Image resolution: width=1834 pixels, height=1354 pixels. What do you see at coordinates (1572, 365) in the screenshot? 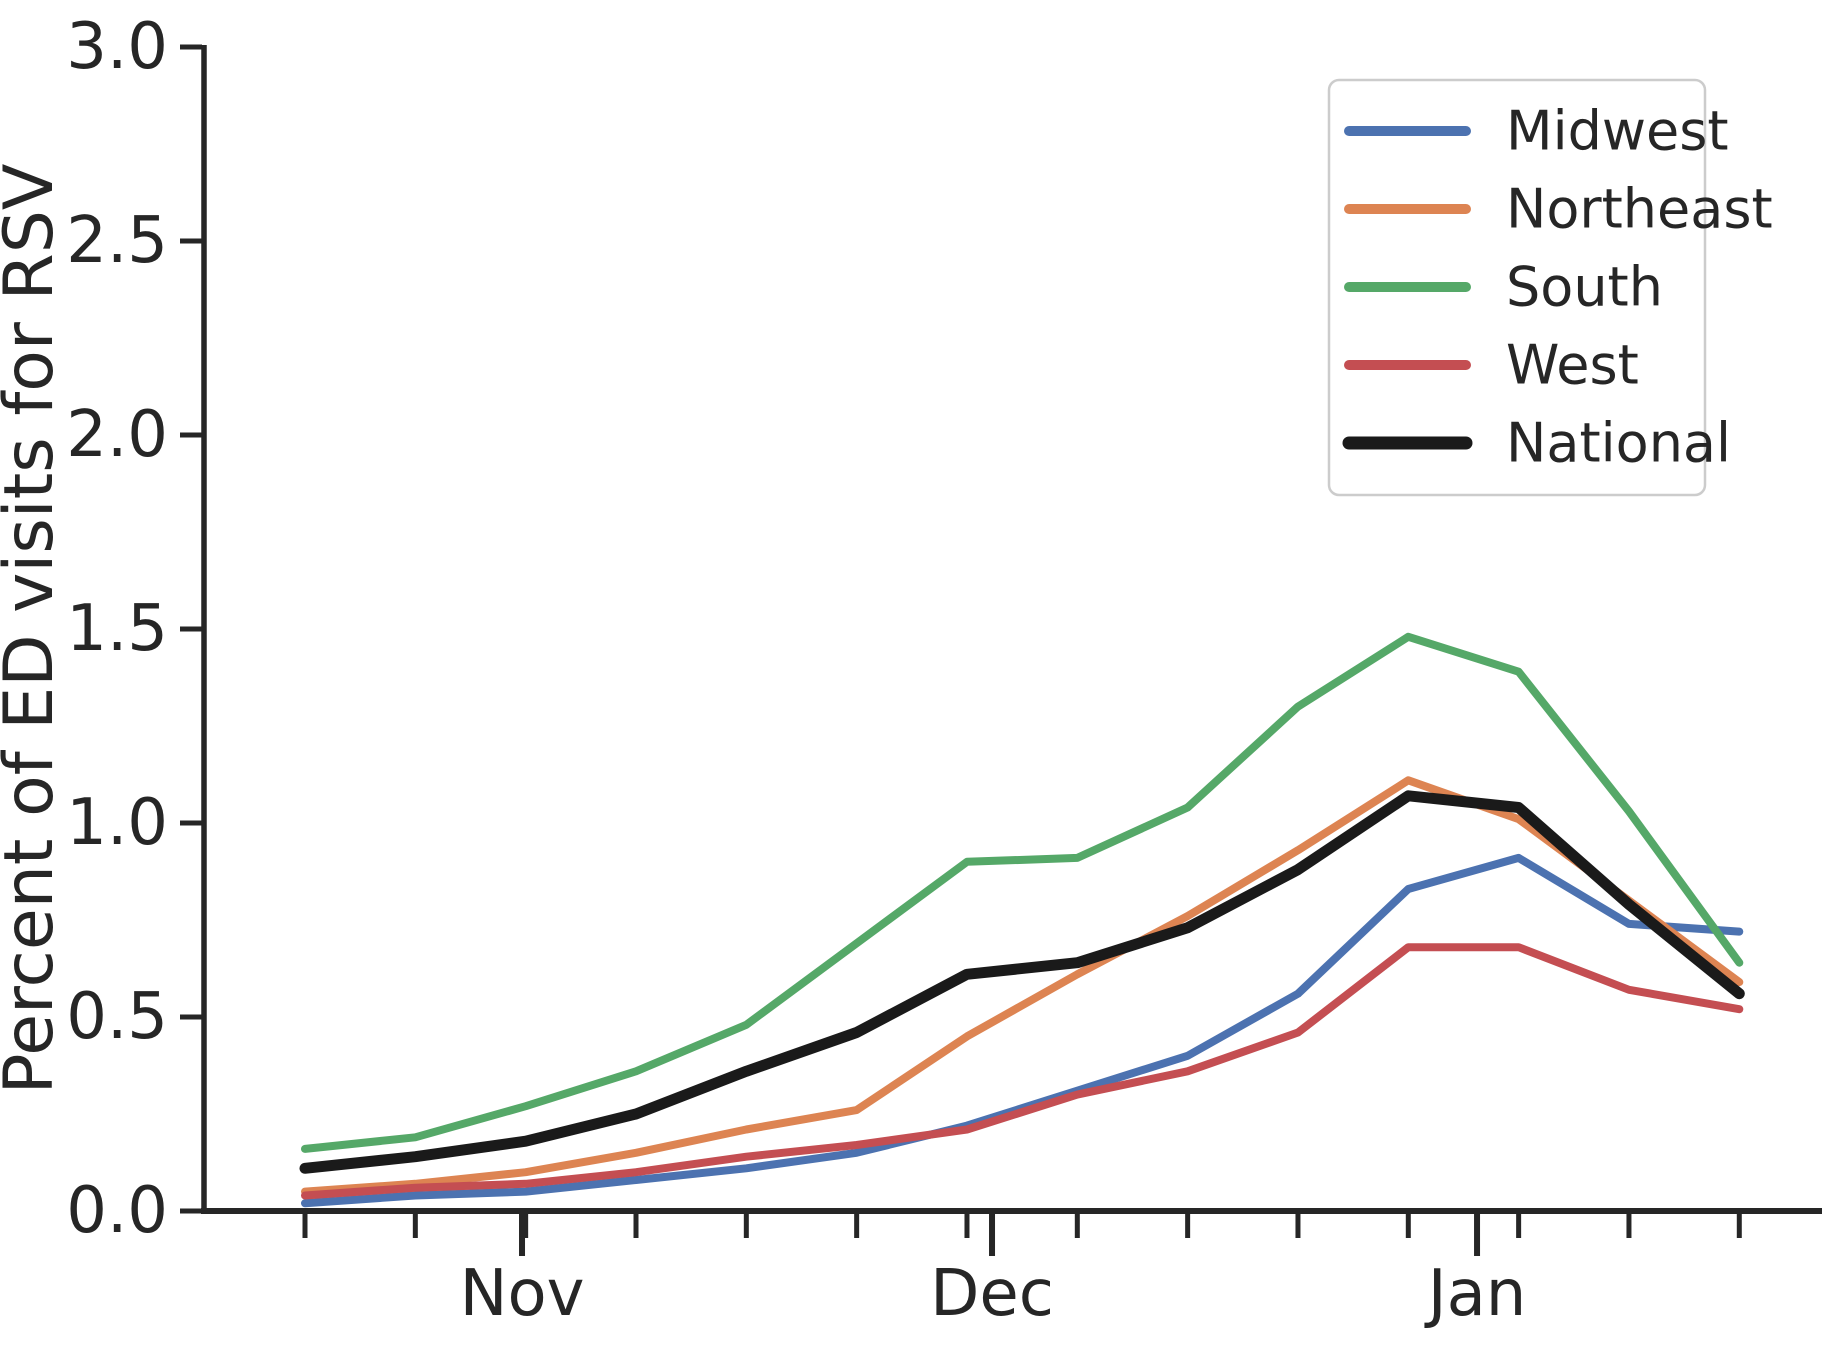
I see `legend-label-west: West` at bounding box center [1572, 365].